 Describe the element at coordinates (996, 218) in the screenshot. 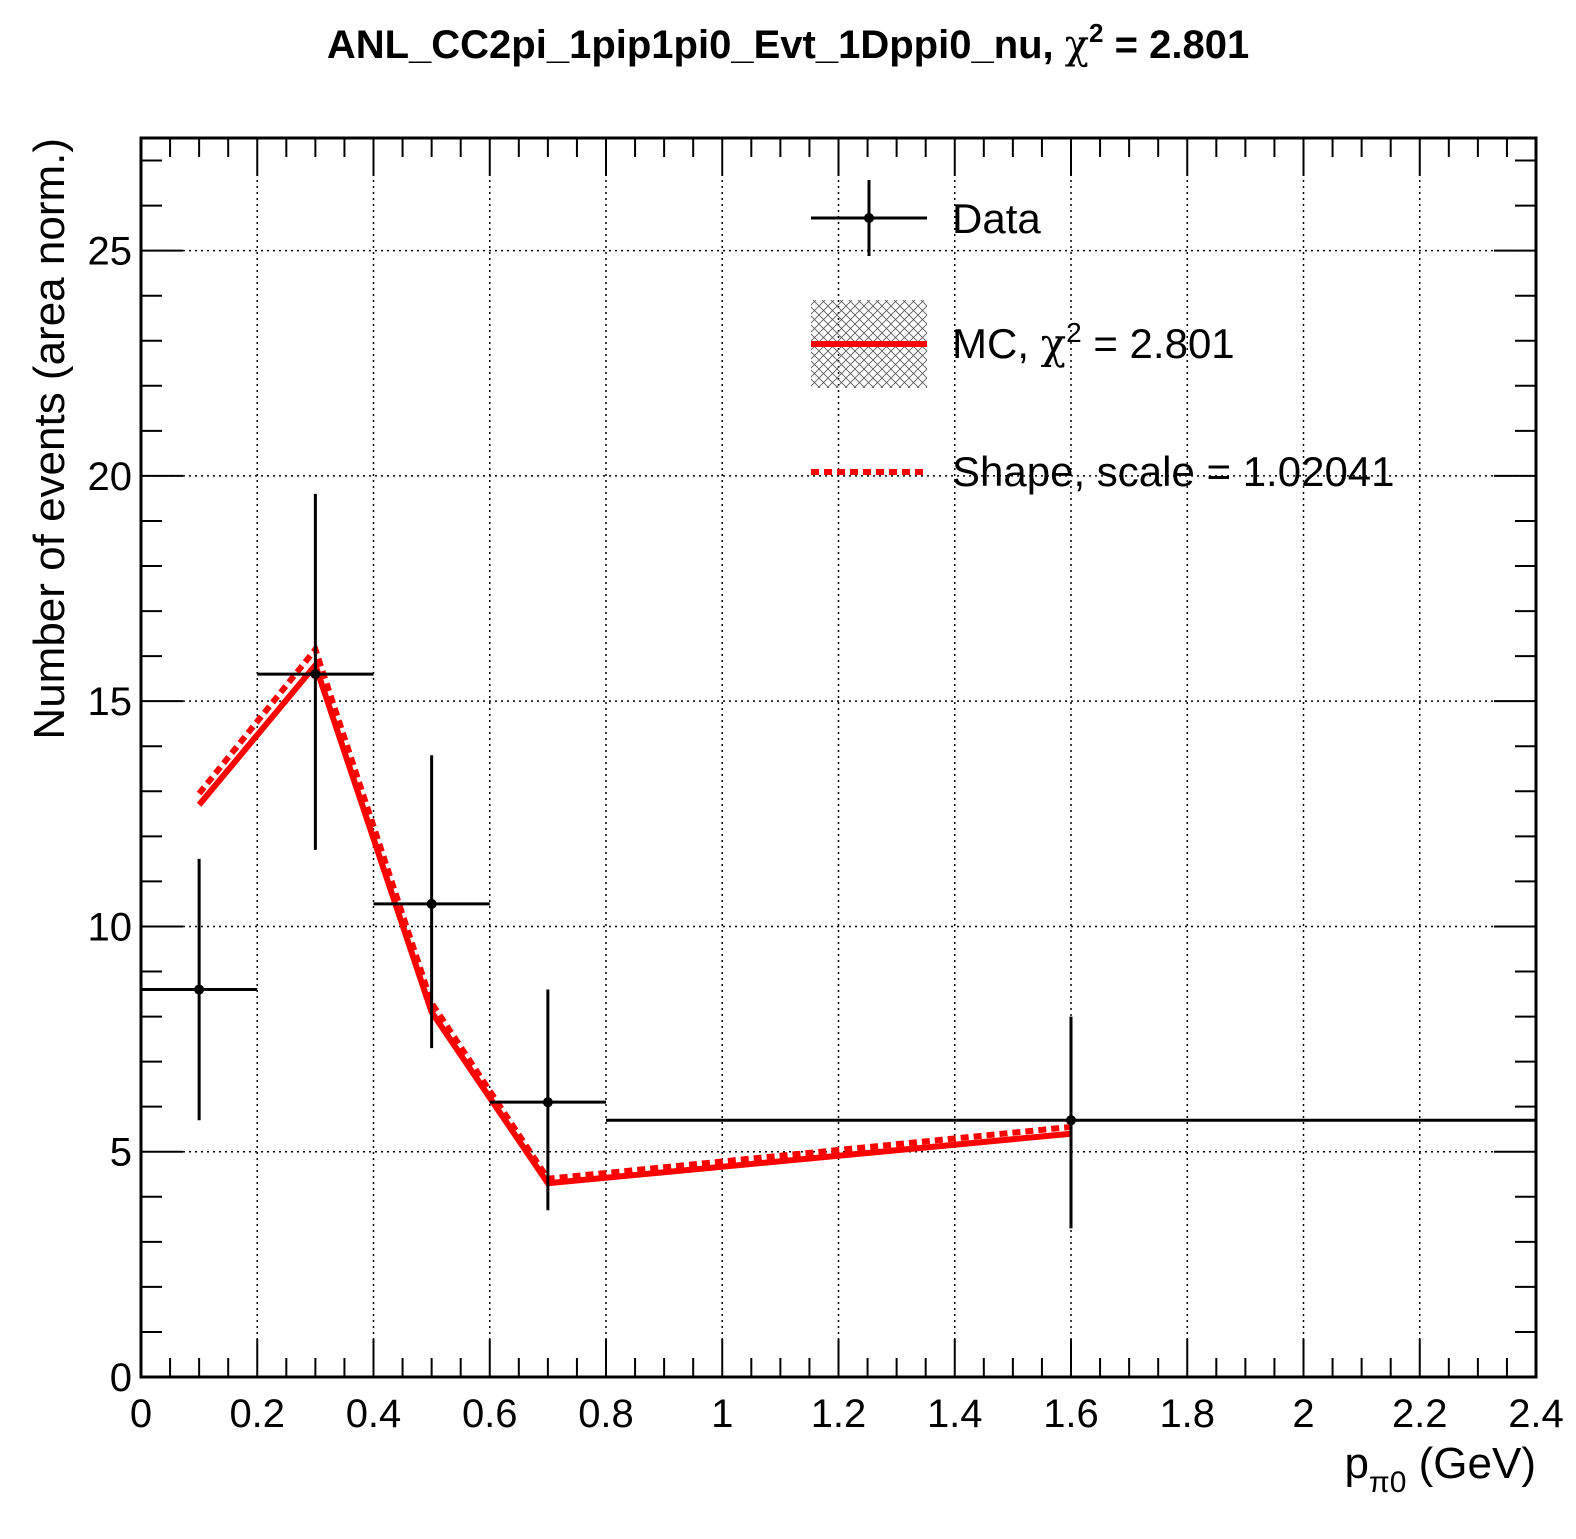

I see `legend-data-label: Data` at that location.